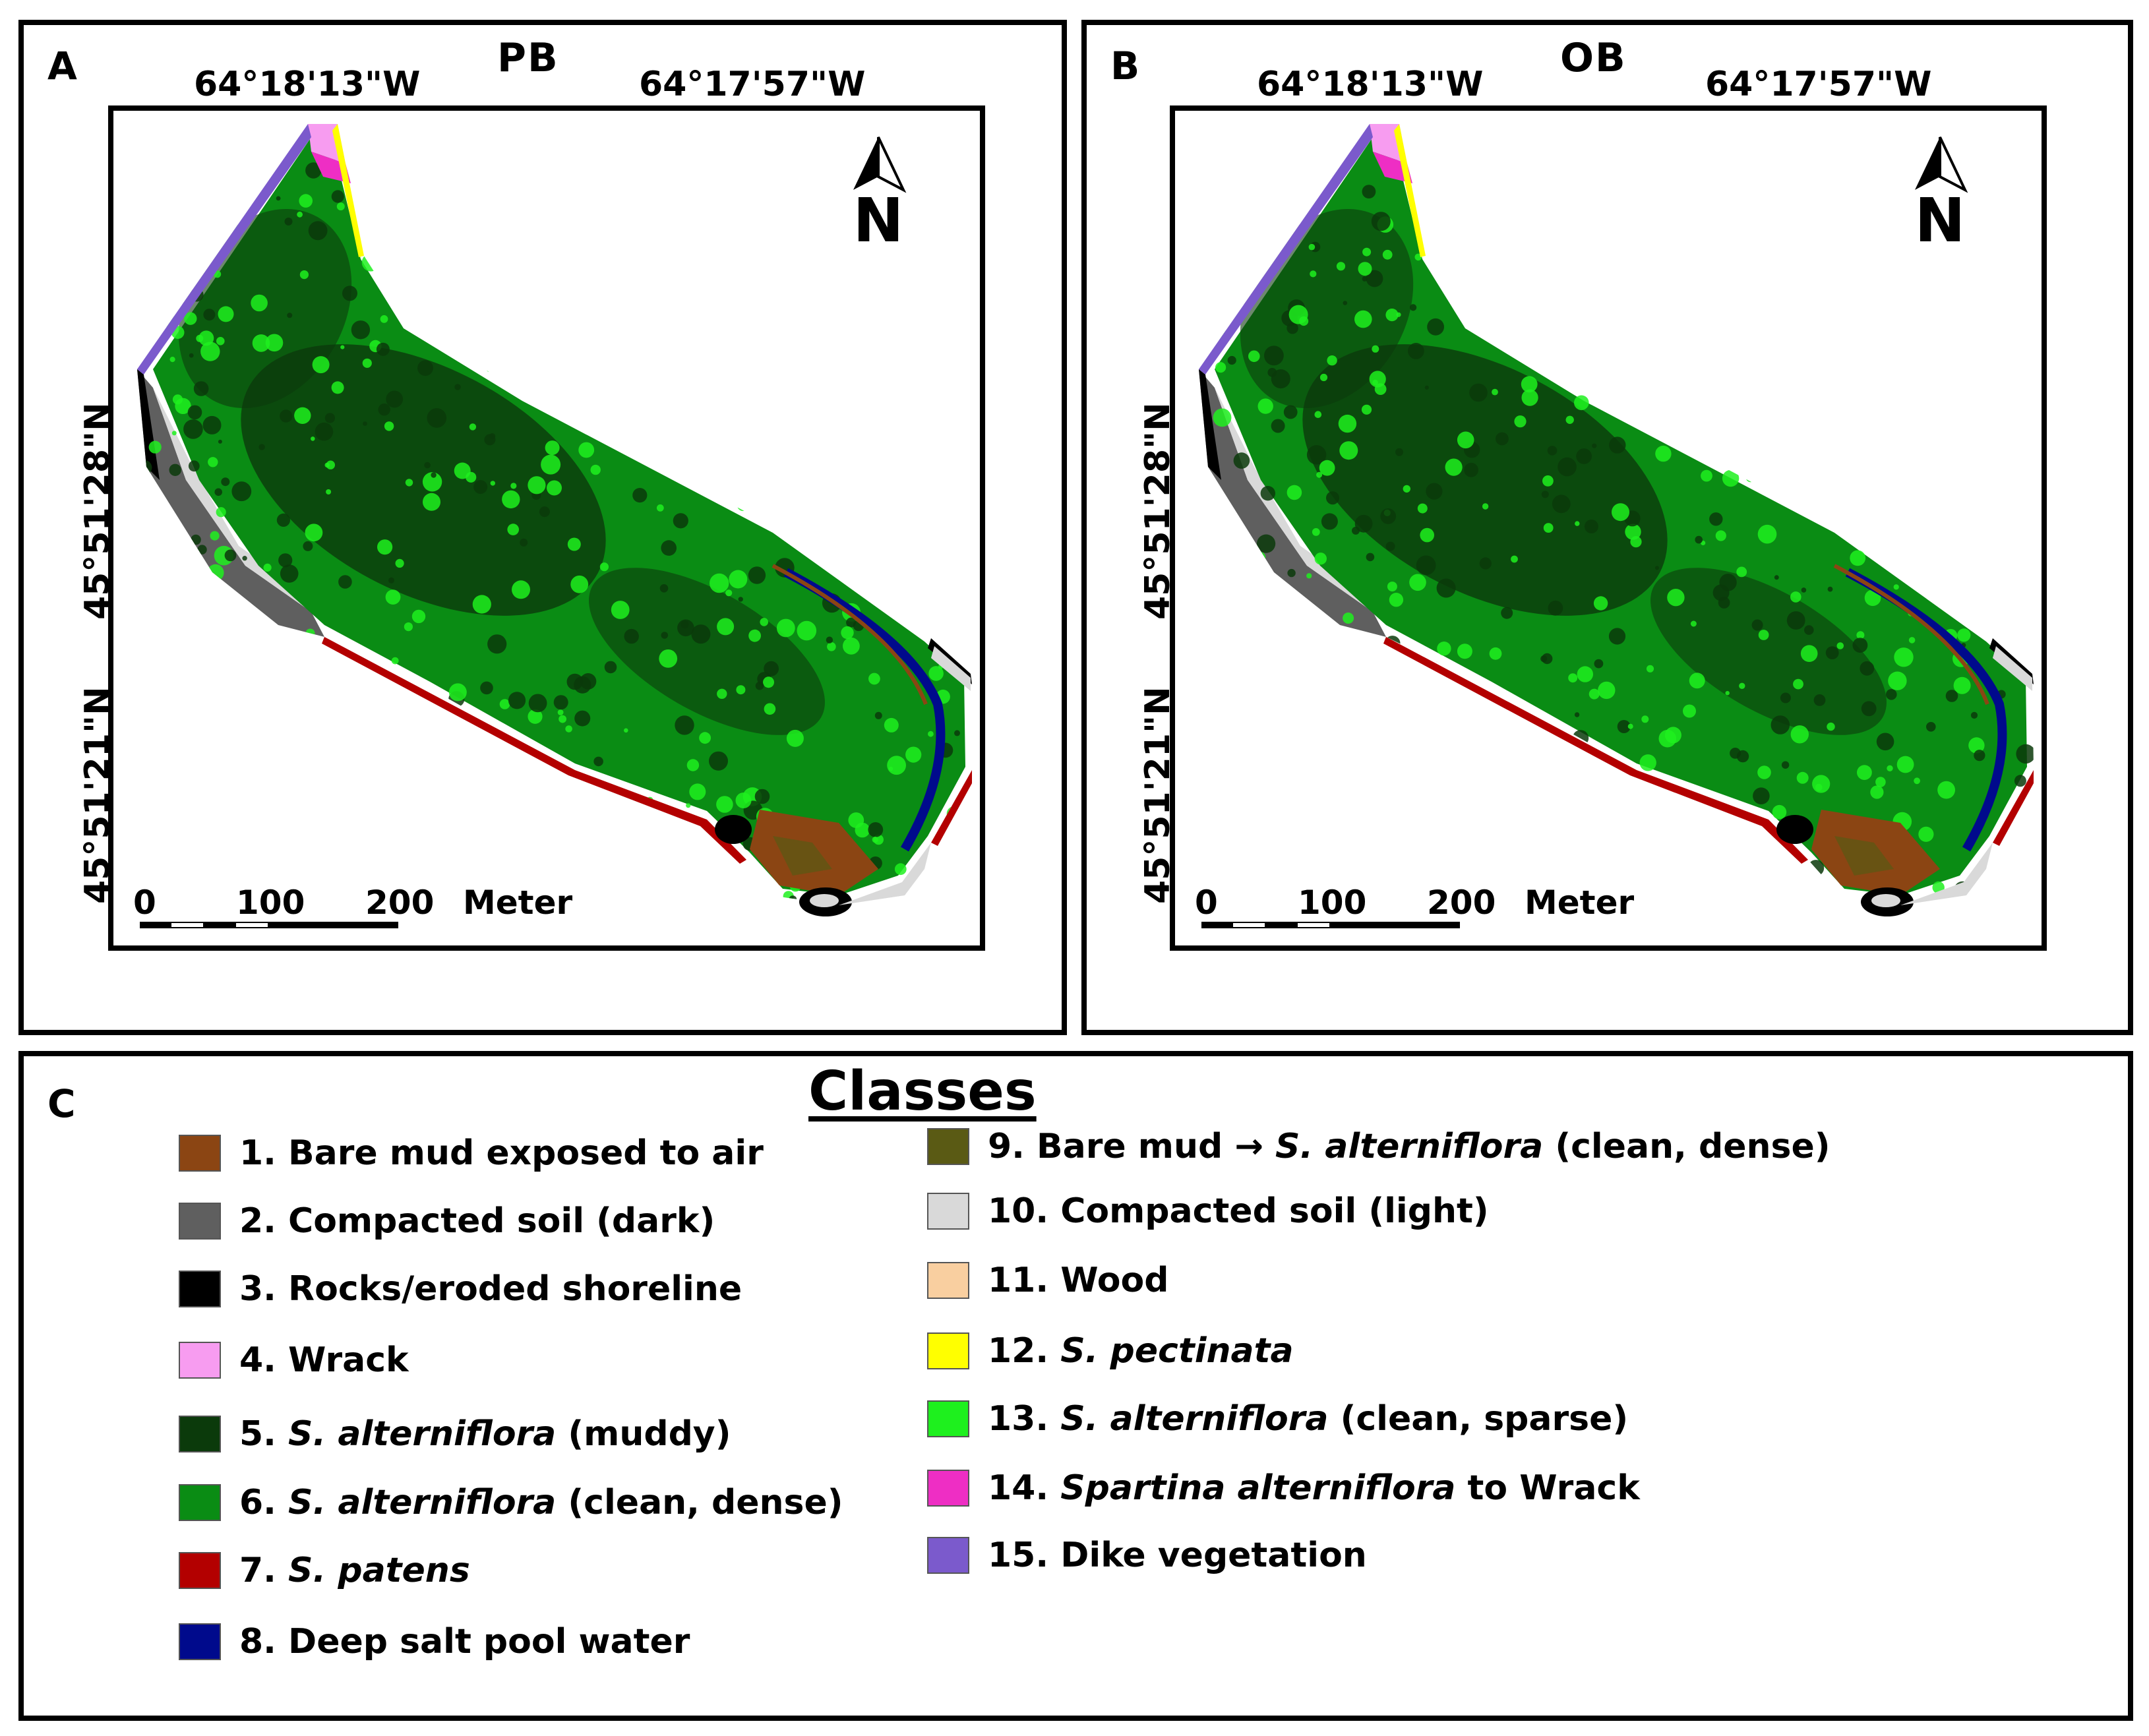 The image size is (2149, 1736). What do you see at coordinates (264, 1289) in the screenshot?
I see `legend-number: 3.` at bounding box center [264, 1289].